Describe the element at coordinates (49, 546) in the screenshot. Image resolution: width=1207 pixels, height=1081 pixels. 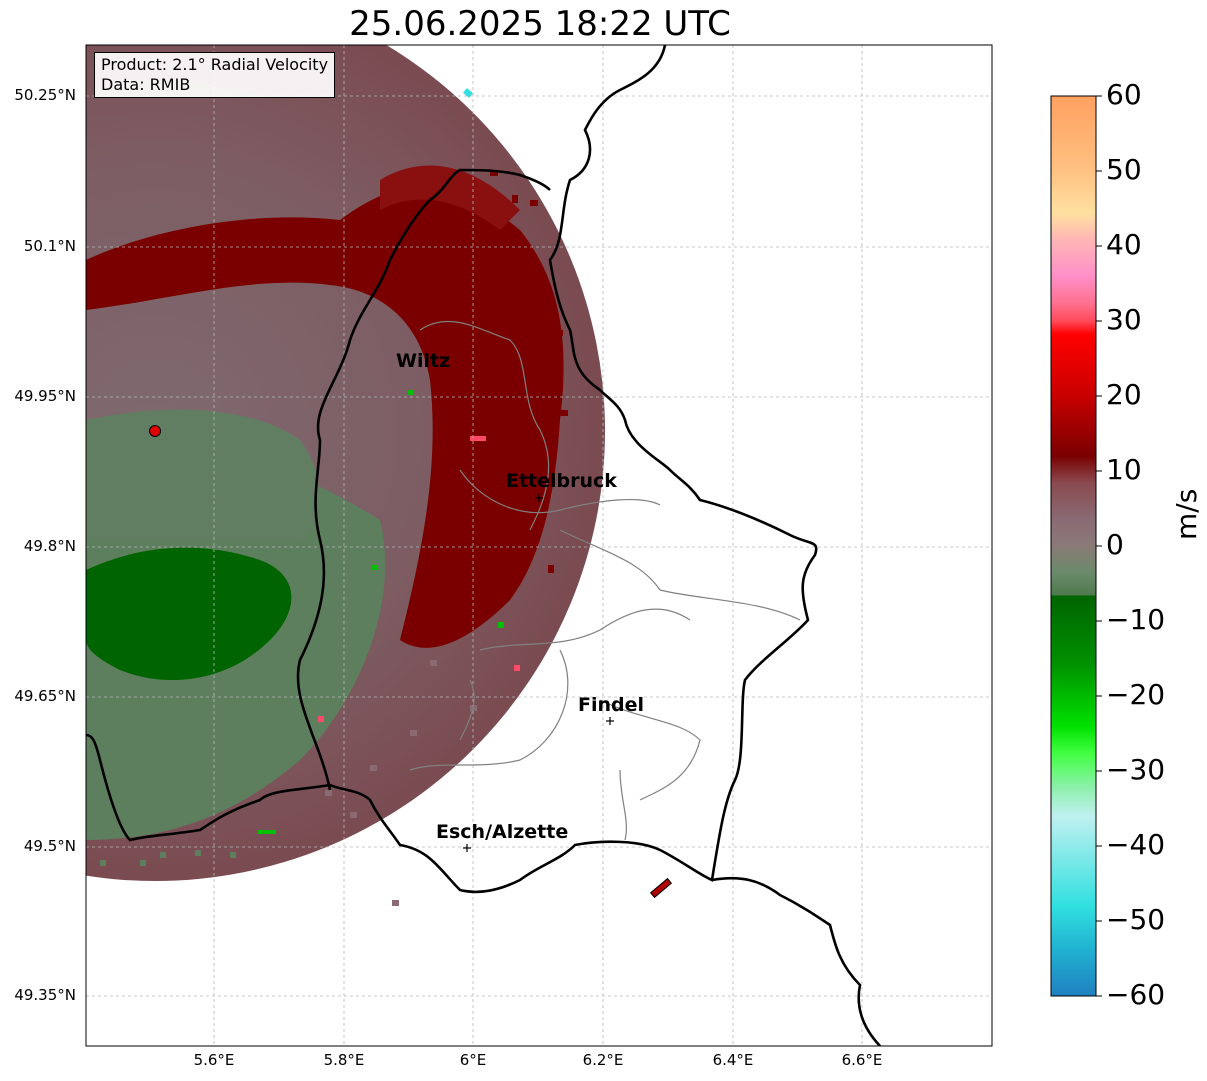
I see `y-tick-label: 49.8°N` at that location.